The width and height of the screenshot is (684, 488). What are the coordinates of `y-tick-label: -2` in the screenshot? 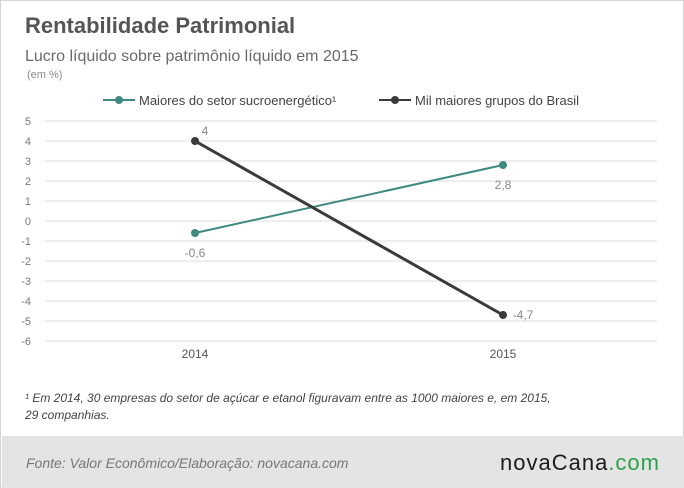 It's located at (26, 262).